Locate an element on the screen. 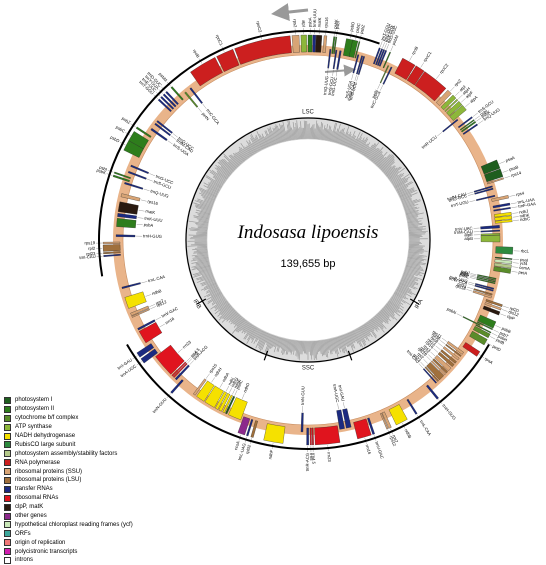 This screenshot has width=546, height=565. legend-label: ORFs is located at coordinates (23, 534).